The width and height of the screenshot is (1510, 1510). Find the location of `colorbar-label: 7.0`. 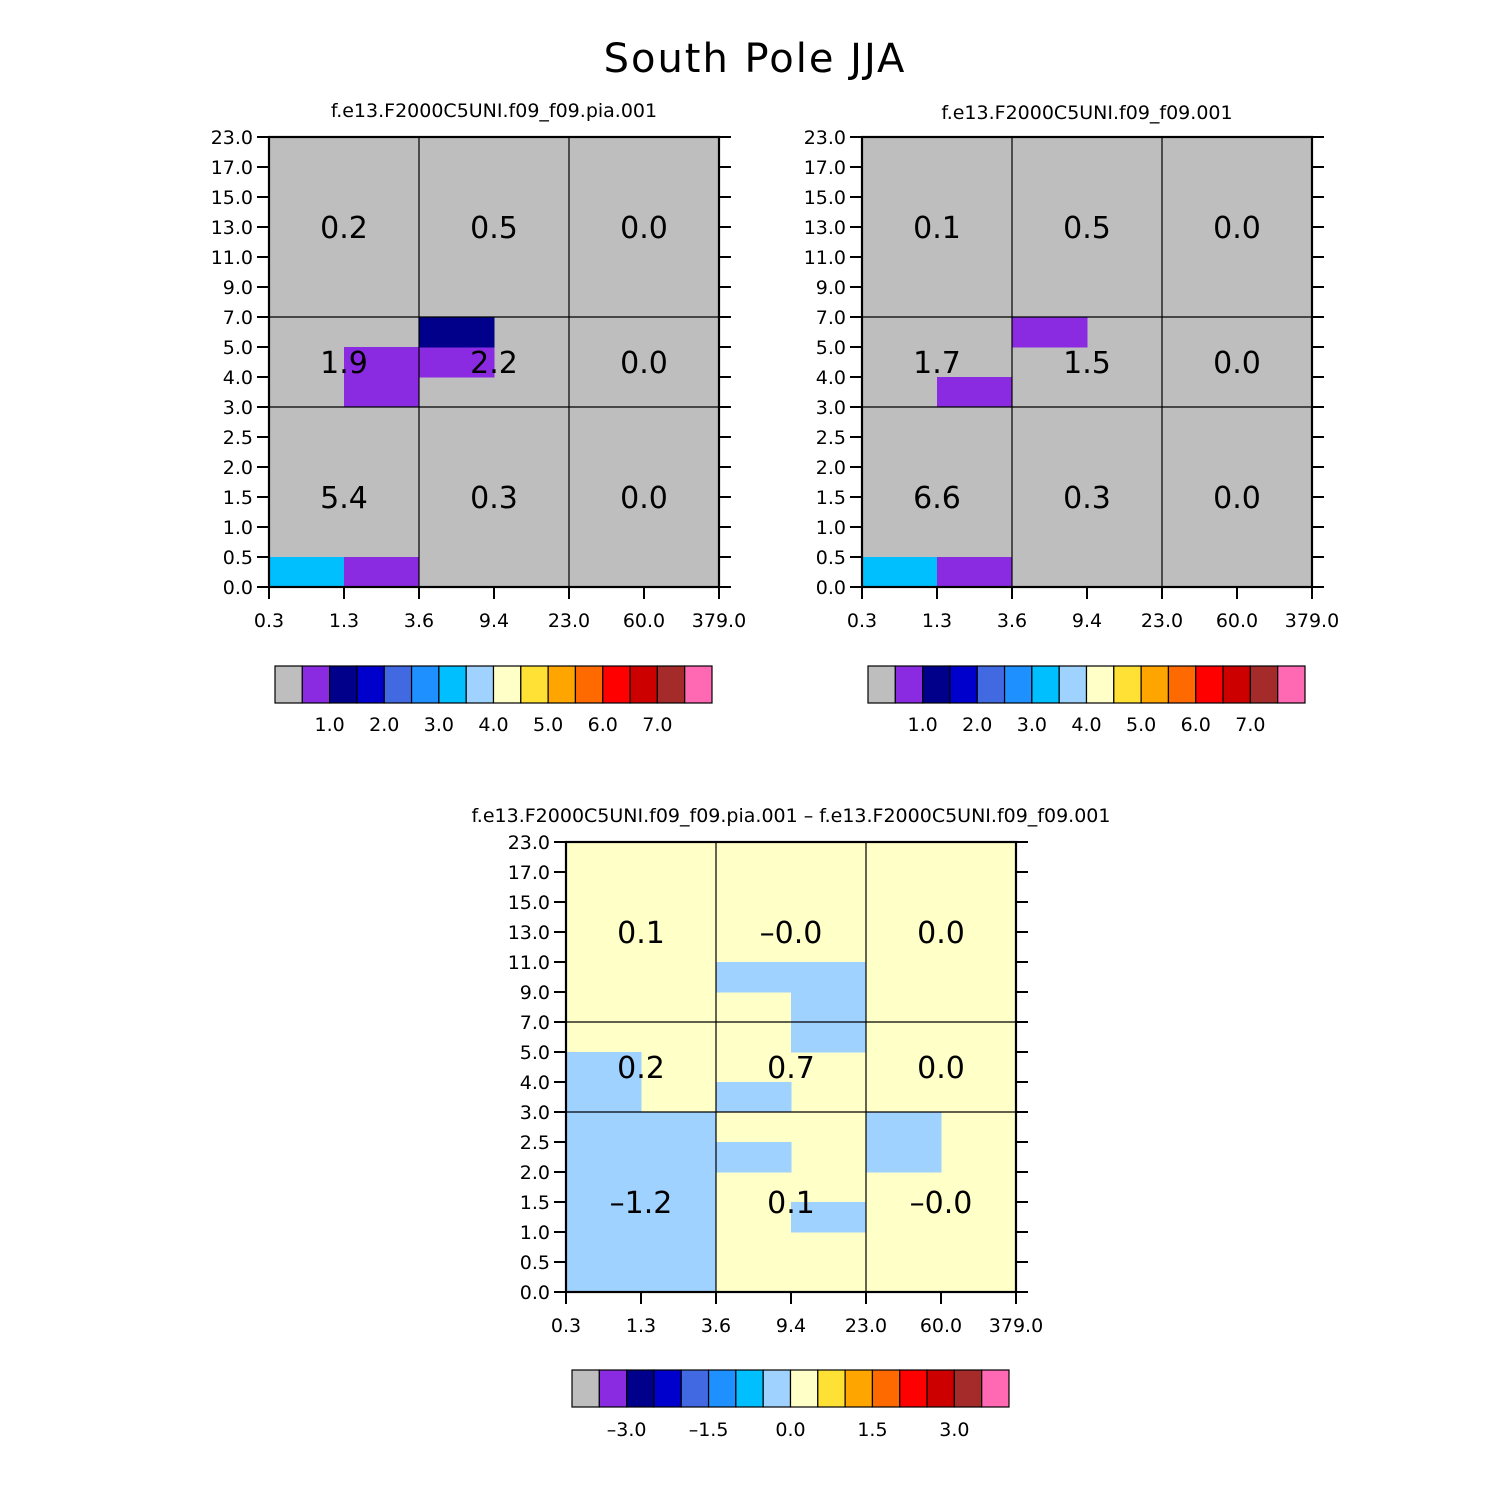

colorbar-label: 7.0 is located at coordinates (1250, 725).